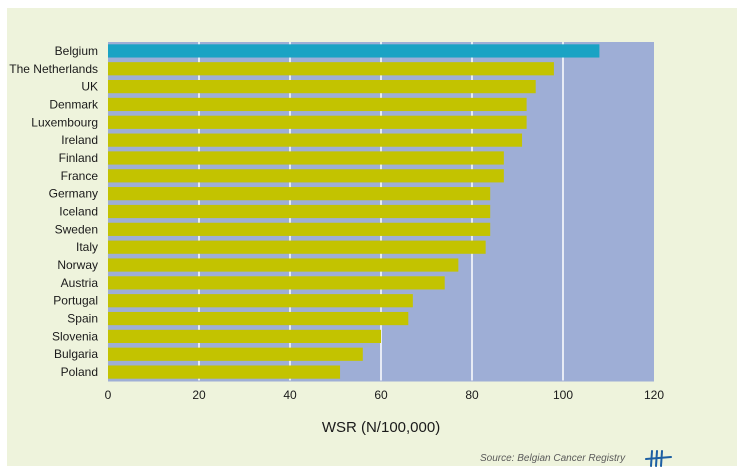 The image size is (744, 472). I want to click on bar-iceland, so click(299, 211).